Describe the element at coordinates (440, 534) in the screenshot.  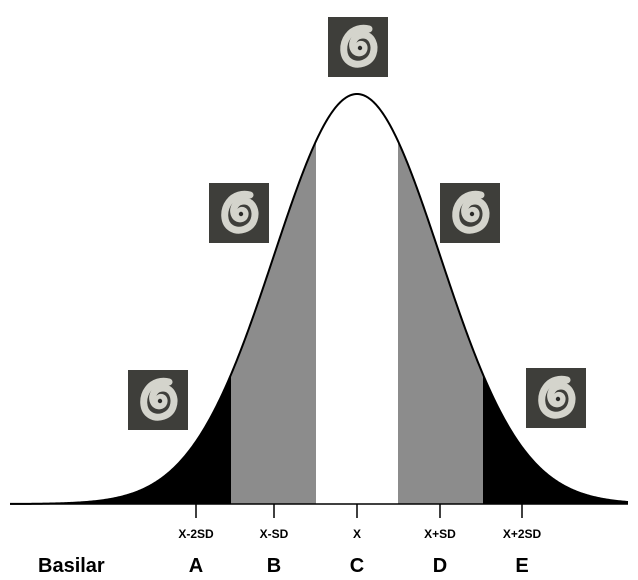
I see `tick-label-x-plus-sd: X+SD` at that location.